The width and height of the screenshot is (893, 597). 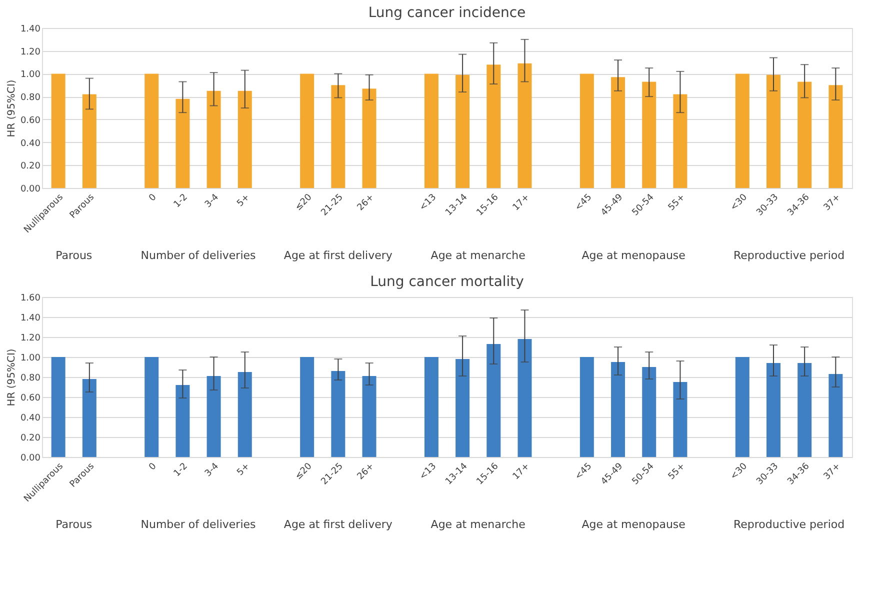 What do you see at coordinates (447, 13) in the screenshot?
I see `chart-title: Lung cancer incidence` at bounding box center [447, 13].